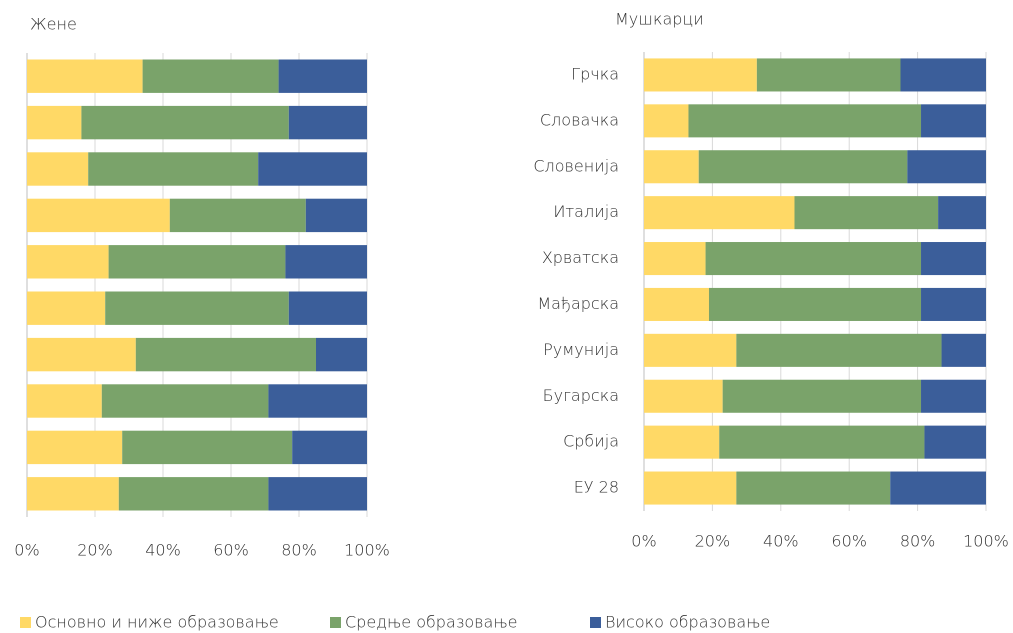 The height and width of the screenshot is (633, 1013). Describe the element at coordinates (659, 19) in the screenshot. I see `chart-title: Мушкарци` at that location.